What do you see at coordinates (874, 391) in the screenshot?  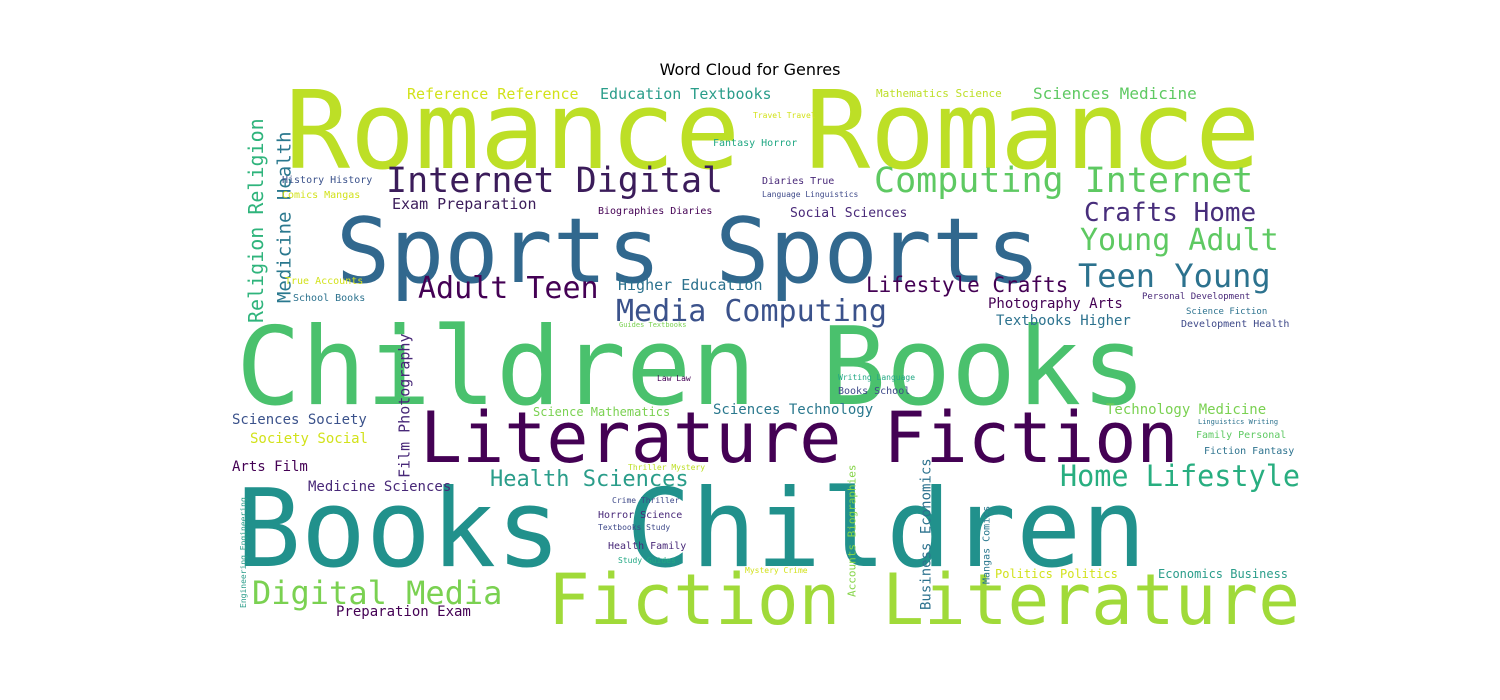 I see `word-books-school: Books School` at bounding box center [874, 391].